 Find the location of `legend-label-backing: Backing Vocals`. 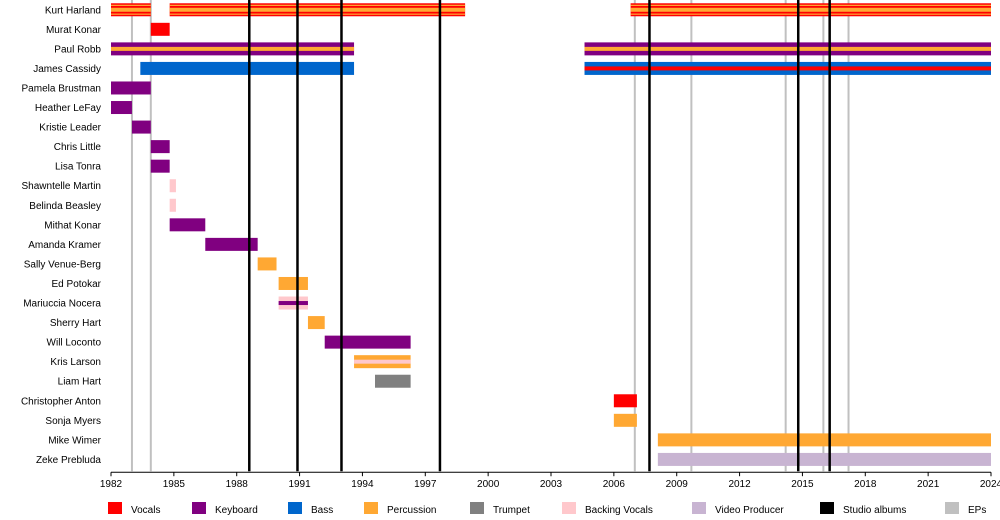

legend-label-backing: Backing Vocals is located at coordinates (619, 510).